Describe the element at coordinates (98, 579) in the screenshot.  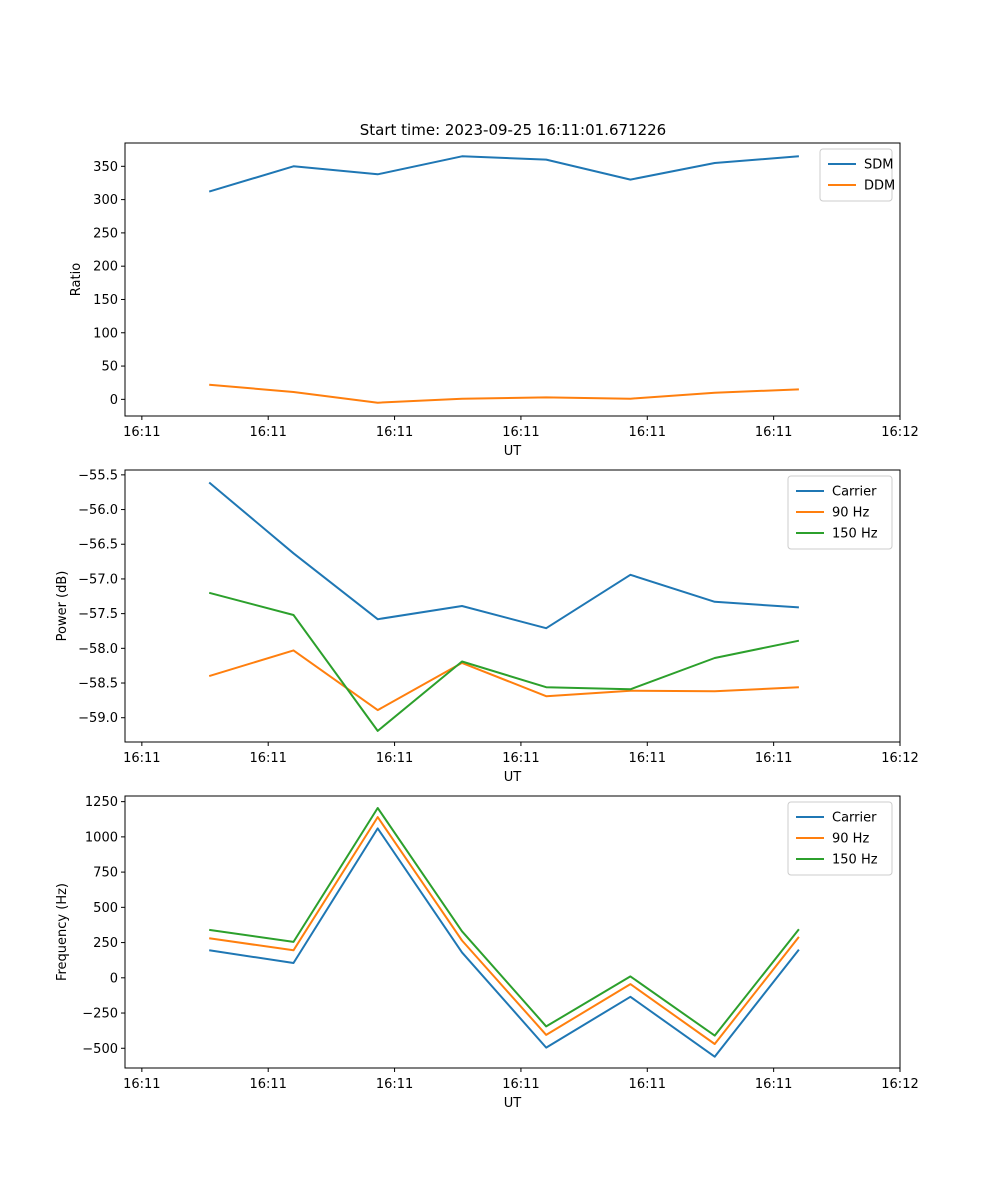
I see `y-tick-label: −57.0` at that location.